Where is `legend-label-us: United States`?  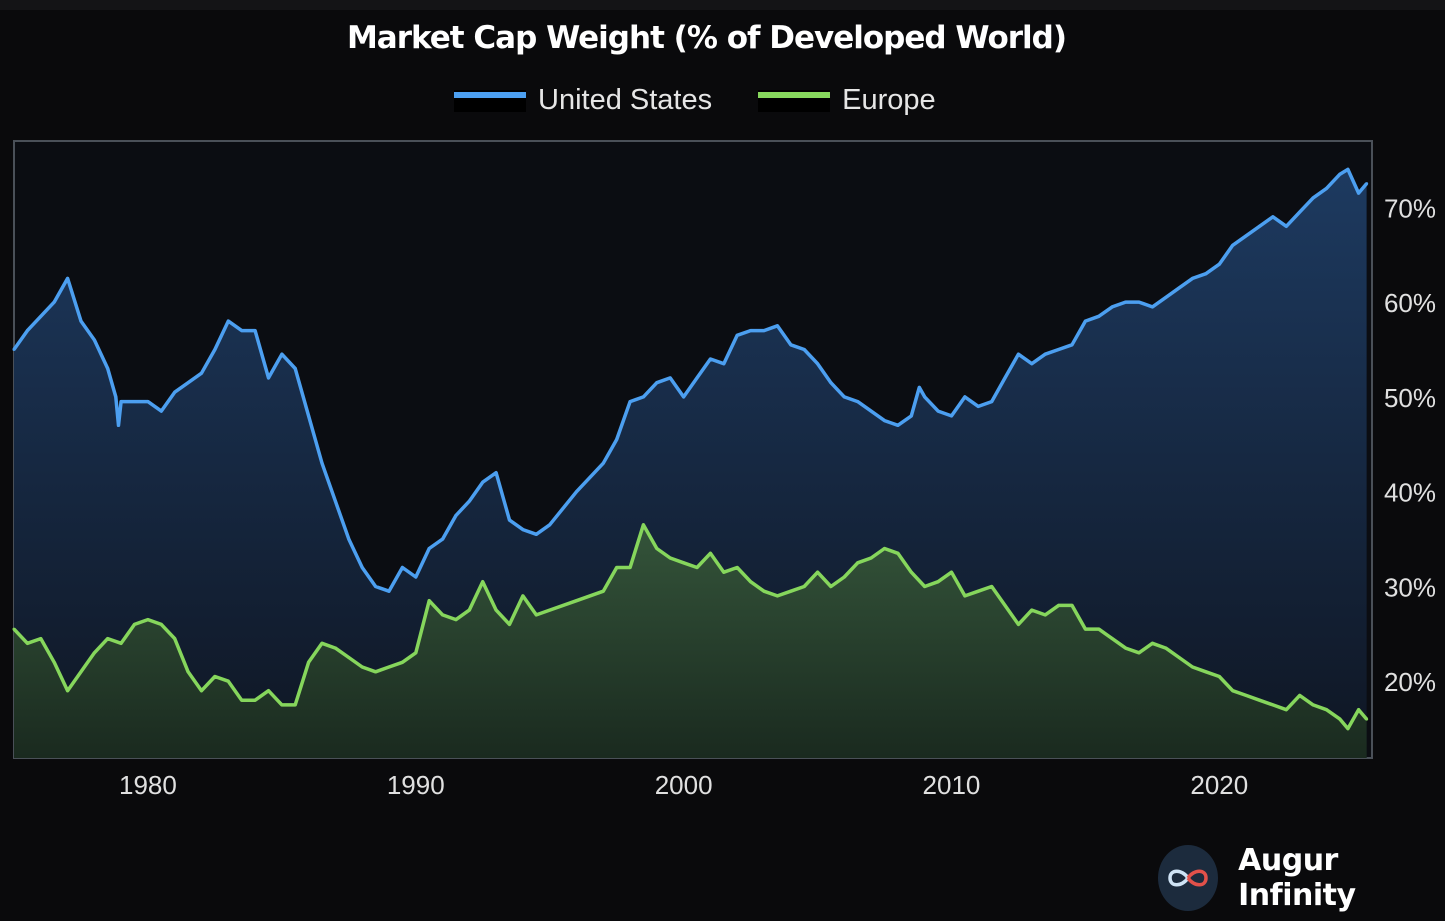
legend-label-us: United States is located at coordinates (625, 100).